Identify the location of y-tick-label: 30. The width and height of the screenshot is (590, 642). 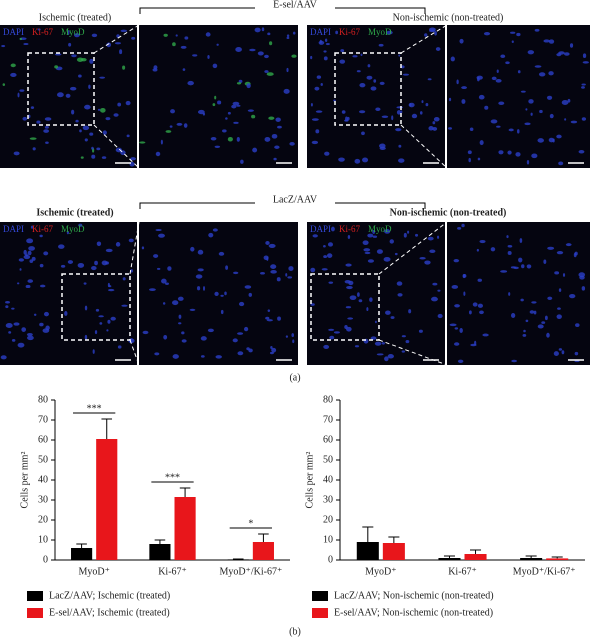
(43, 499).